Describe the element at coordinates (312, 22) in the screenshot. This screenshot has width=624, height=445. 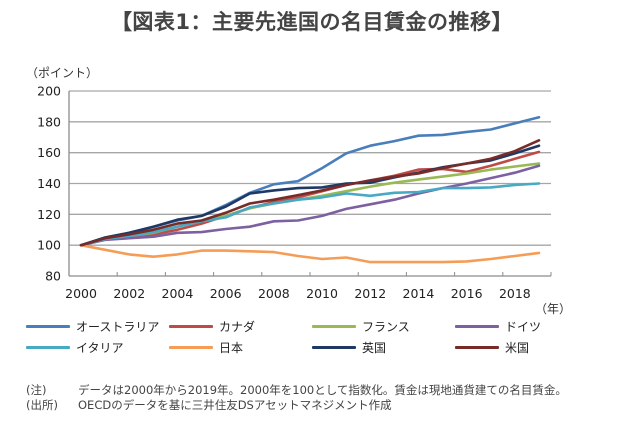
I see `chart-title: 【図表1：主要先進国の名目賃金の推移】` at that location.